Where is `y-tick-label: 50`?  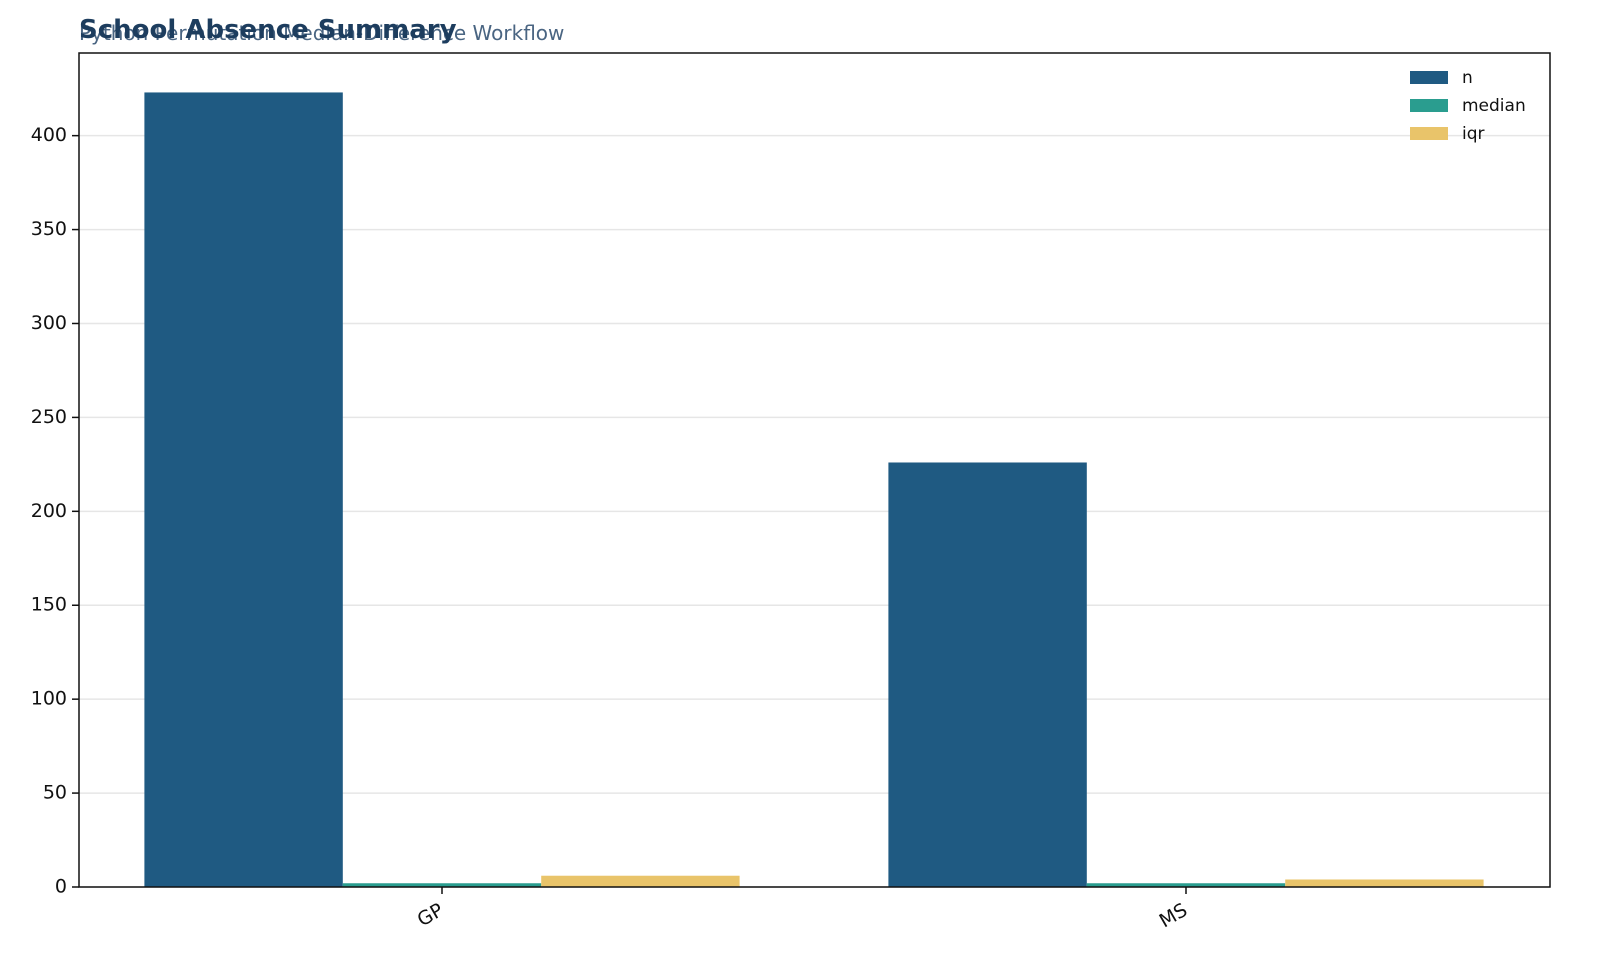
y-tick-label: 50 is located at coordinates (55, 793).